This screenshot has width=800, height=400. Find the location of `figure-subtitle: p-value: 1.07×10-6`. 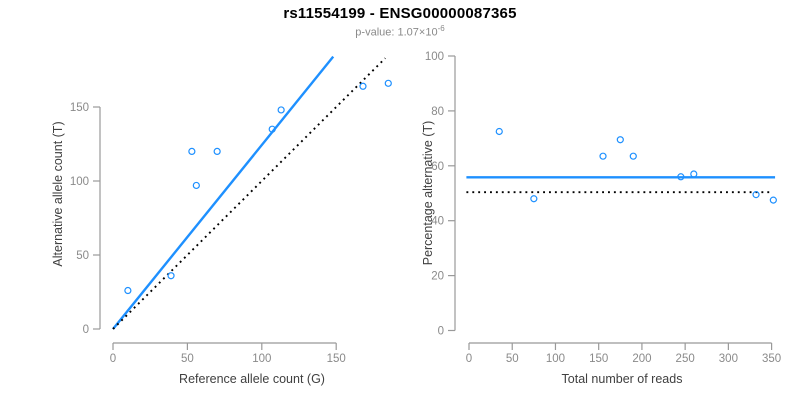

figure-subtitle: p-value: 1.07×10-6 is located at coordinates (400, 31).